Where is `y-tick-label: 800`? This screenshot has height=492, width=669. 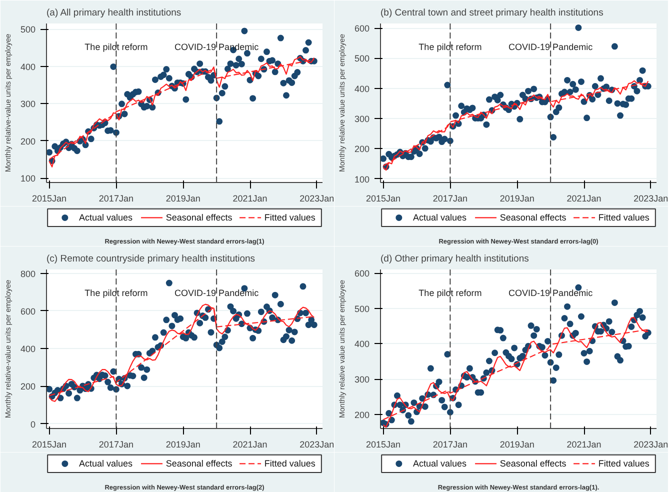
y-tick-label: 800 is located at coordinates (28, 273).